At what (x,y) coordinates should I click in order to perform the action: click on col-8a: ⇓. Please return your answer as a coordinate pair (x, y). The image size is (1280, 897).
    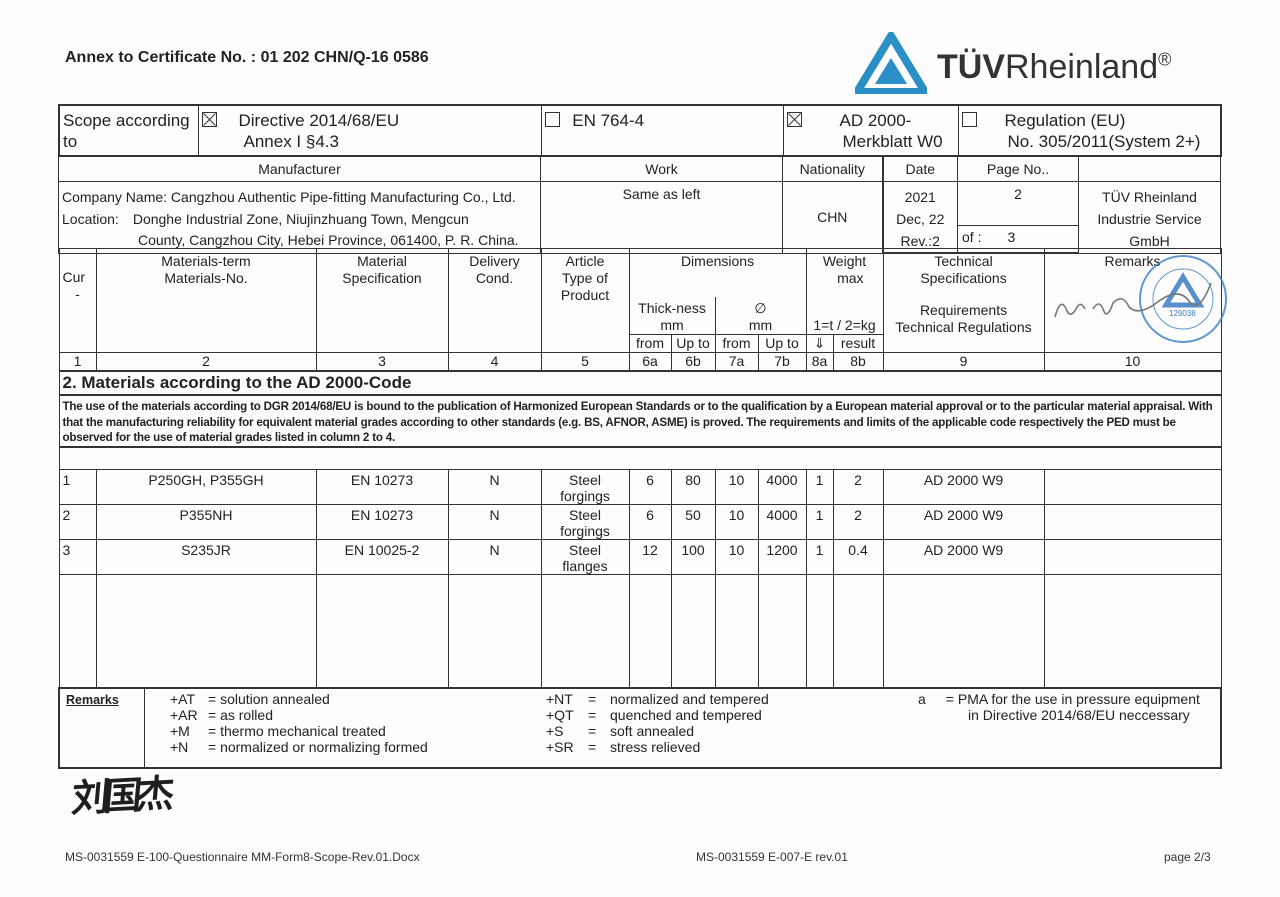
    Looking at the image, I should click on (819, 343).